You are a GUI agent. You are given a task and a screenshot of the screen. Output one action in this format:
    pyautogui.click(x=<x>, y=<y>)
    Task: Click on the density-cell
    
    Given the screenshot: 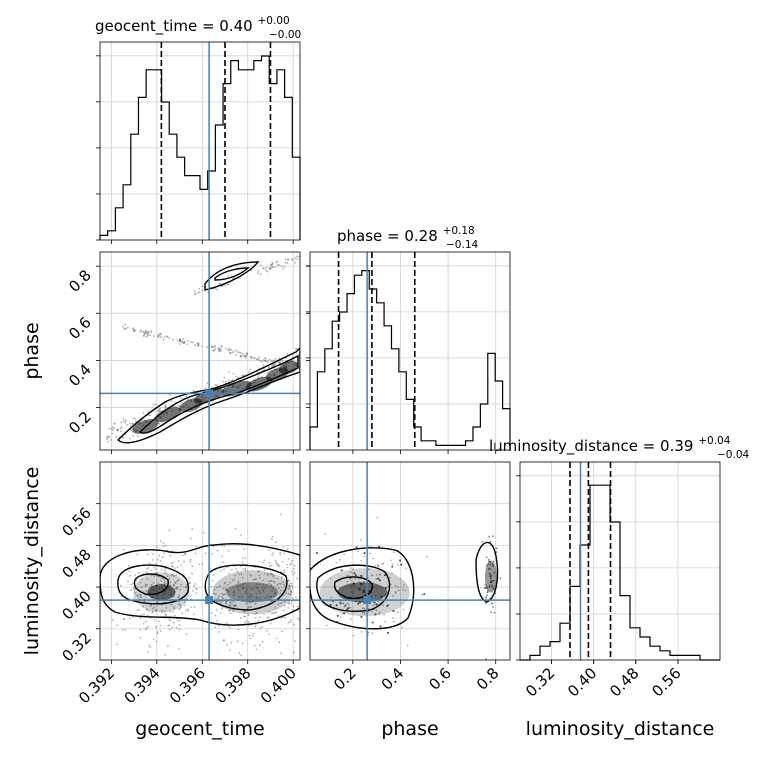 What is the action you would take?
    pyautogui.click(x=236, y=388)
    